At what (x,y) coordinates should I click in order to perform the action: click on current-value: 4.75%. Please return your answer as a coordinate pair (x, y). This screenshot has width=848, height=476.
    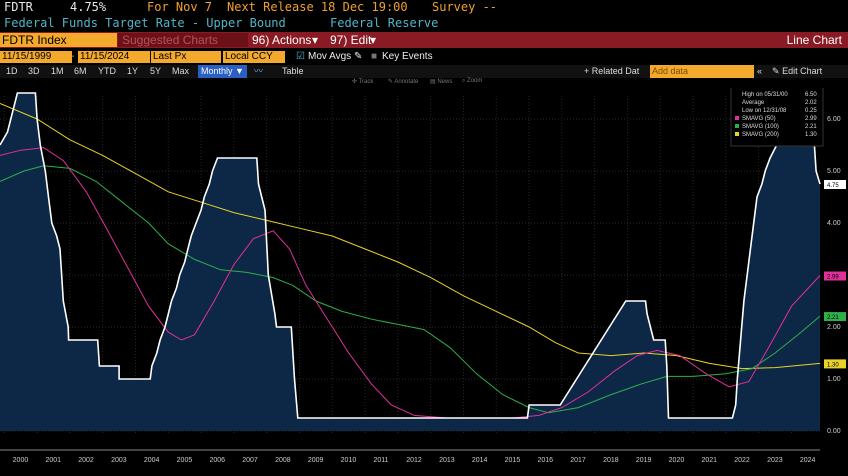
    Looking at the image, I should click on (88, 7).